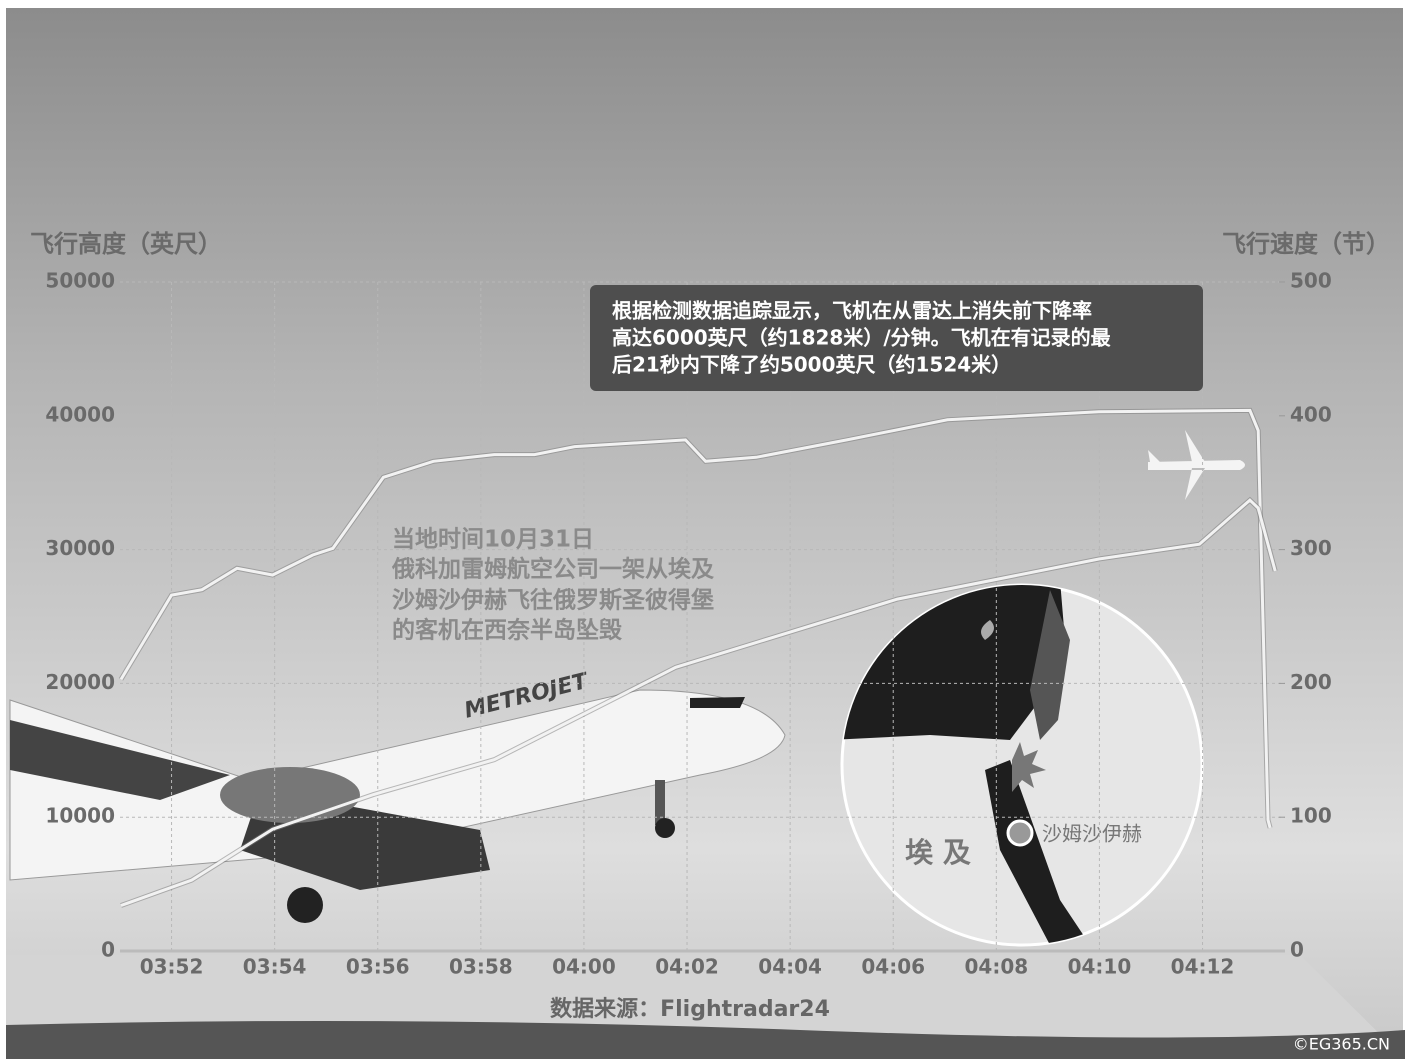 This screenshot has height=1059, width=1405. What do you see at coordinates (1306, 244) in the screenshot?
I see `y2-axis-title: 飞行速度（节）` at bounding box center [1306, 244].